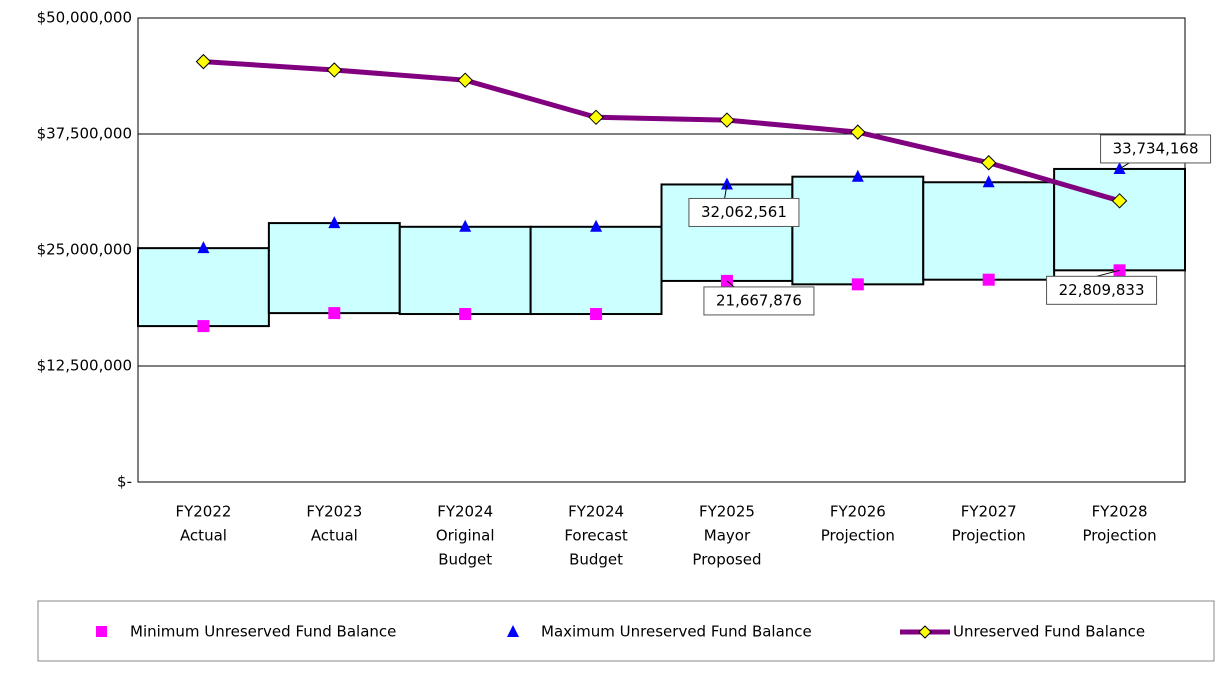  What do you see at coordinates (858, 512) in the screenshot?
I see `x-tick-label: FY2026` at bounding box center [858, 512].